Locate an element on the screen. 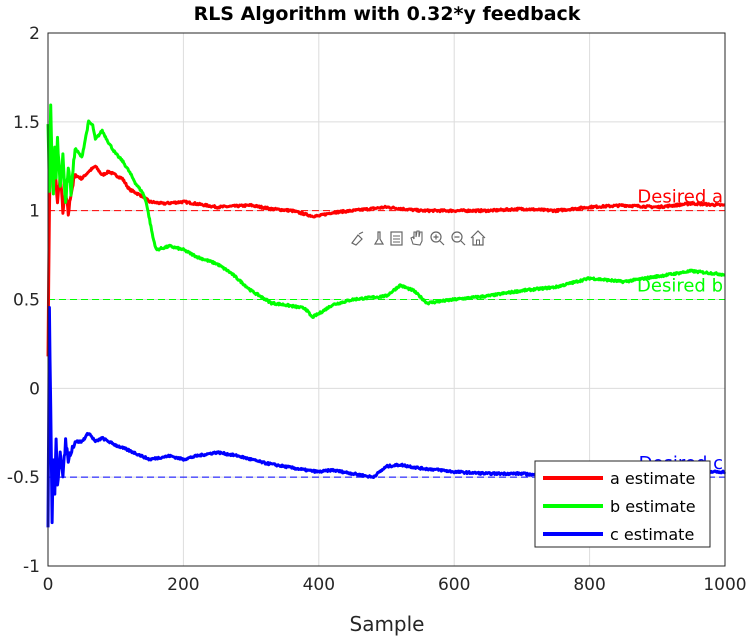  legend-label: c estimate is located at coordinates (652, 534).